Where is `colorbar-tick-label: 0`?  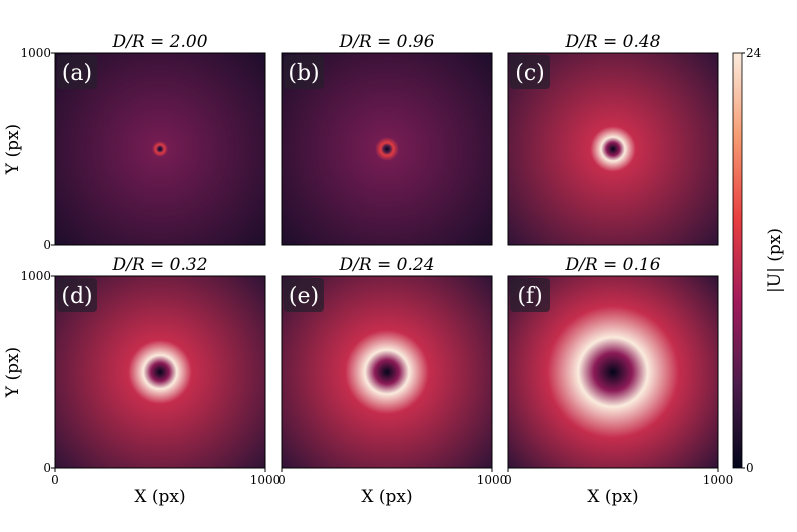
colorbar-tick-label: 0 is located at coordinates (750, 468).